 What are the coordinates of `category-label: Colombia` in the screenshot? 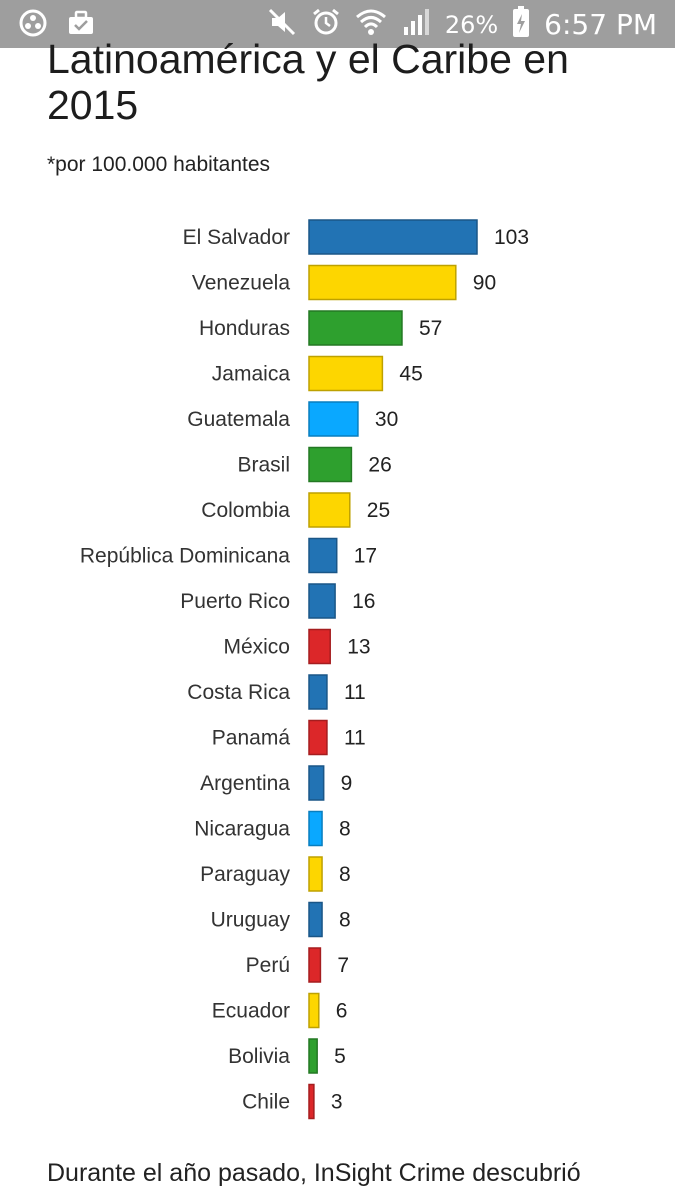 It's located at (245, 510).